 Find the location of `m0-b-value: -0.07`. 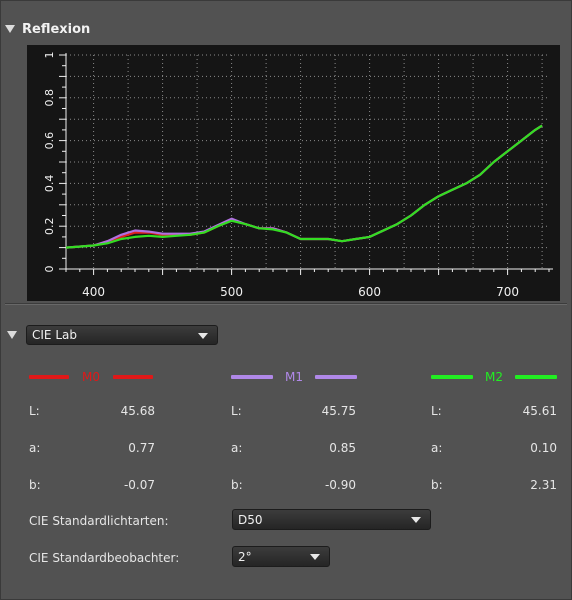

m0-b-value: -0.07 is located at coordinates (139, 485).